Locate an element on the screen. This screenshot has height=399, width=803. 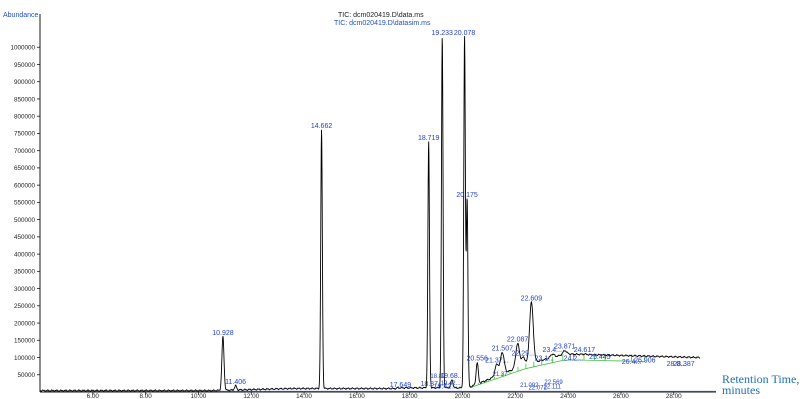
peak-label: 24.617 is located at coordinates (585, 350).